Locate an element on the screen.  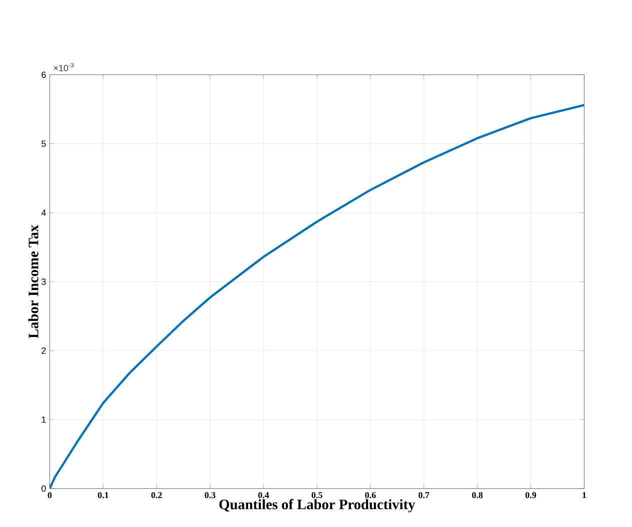
x-tick-label: 0.5 is located at coordinates (317, 495).